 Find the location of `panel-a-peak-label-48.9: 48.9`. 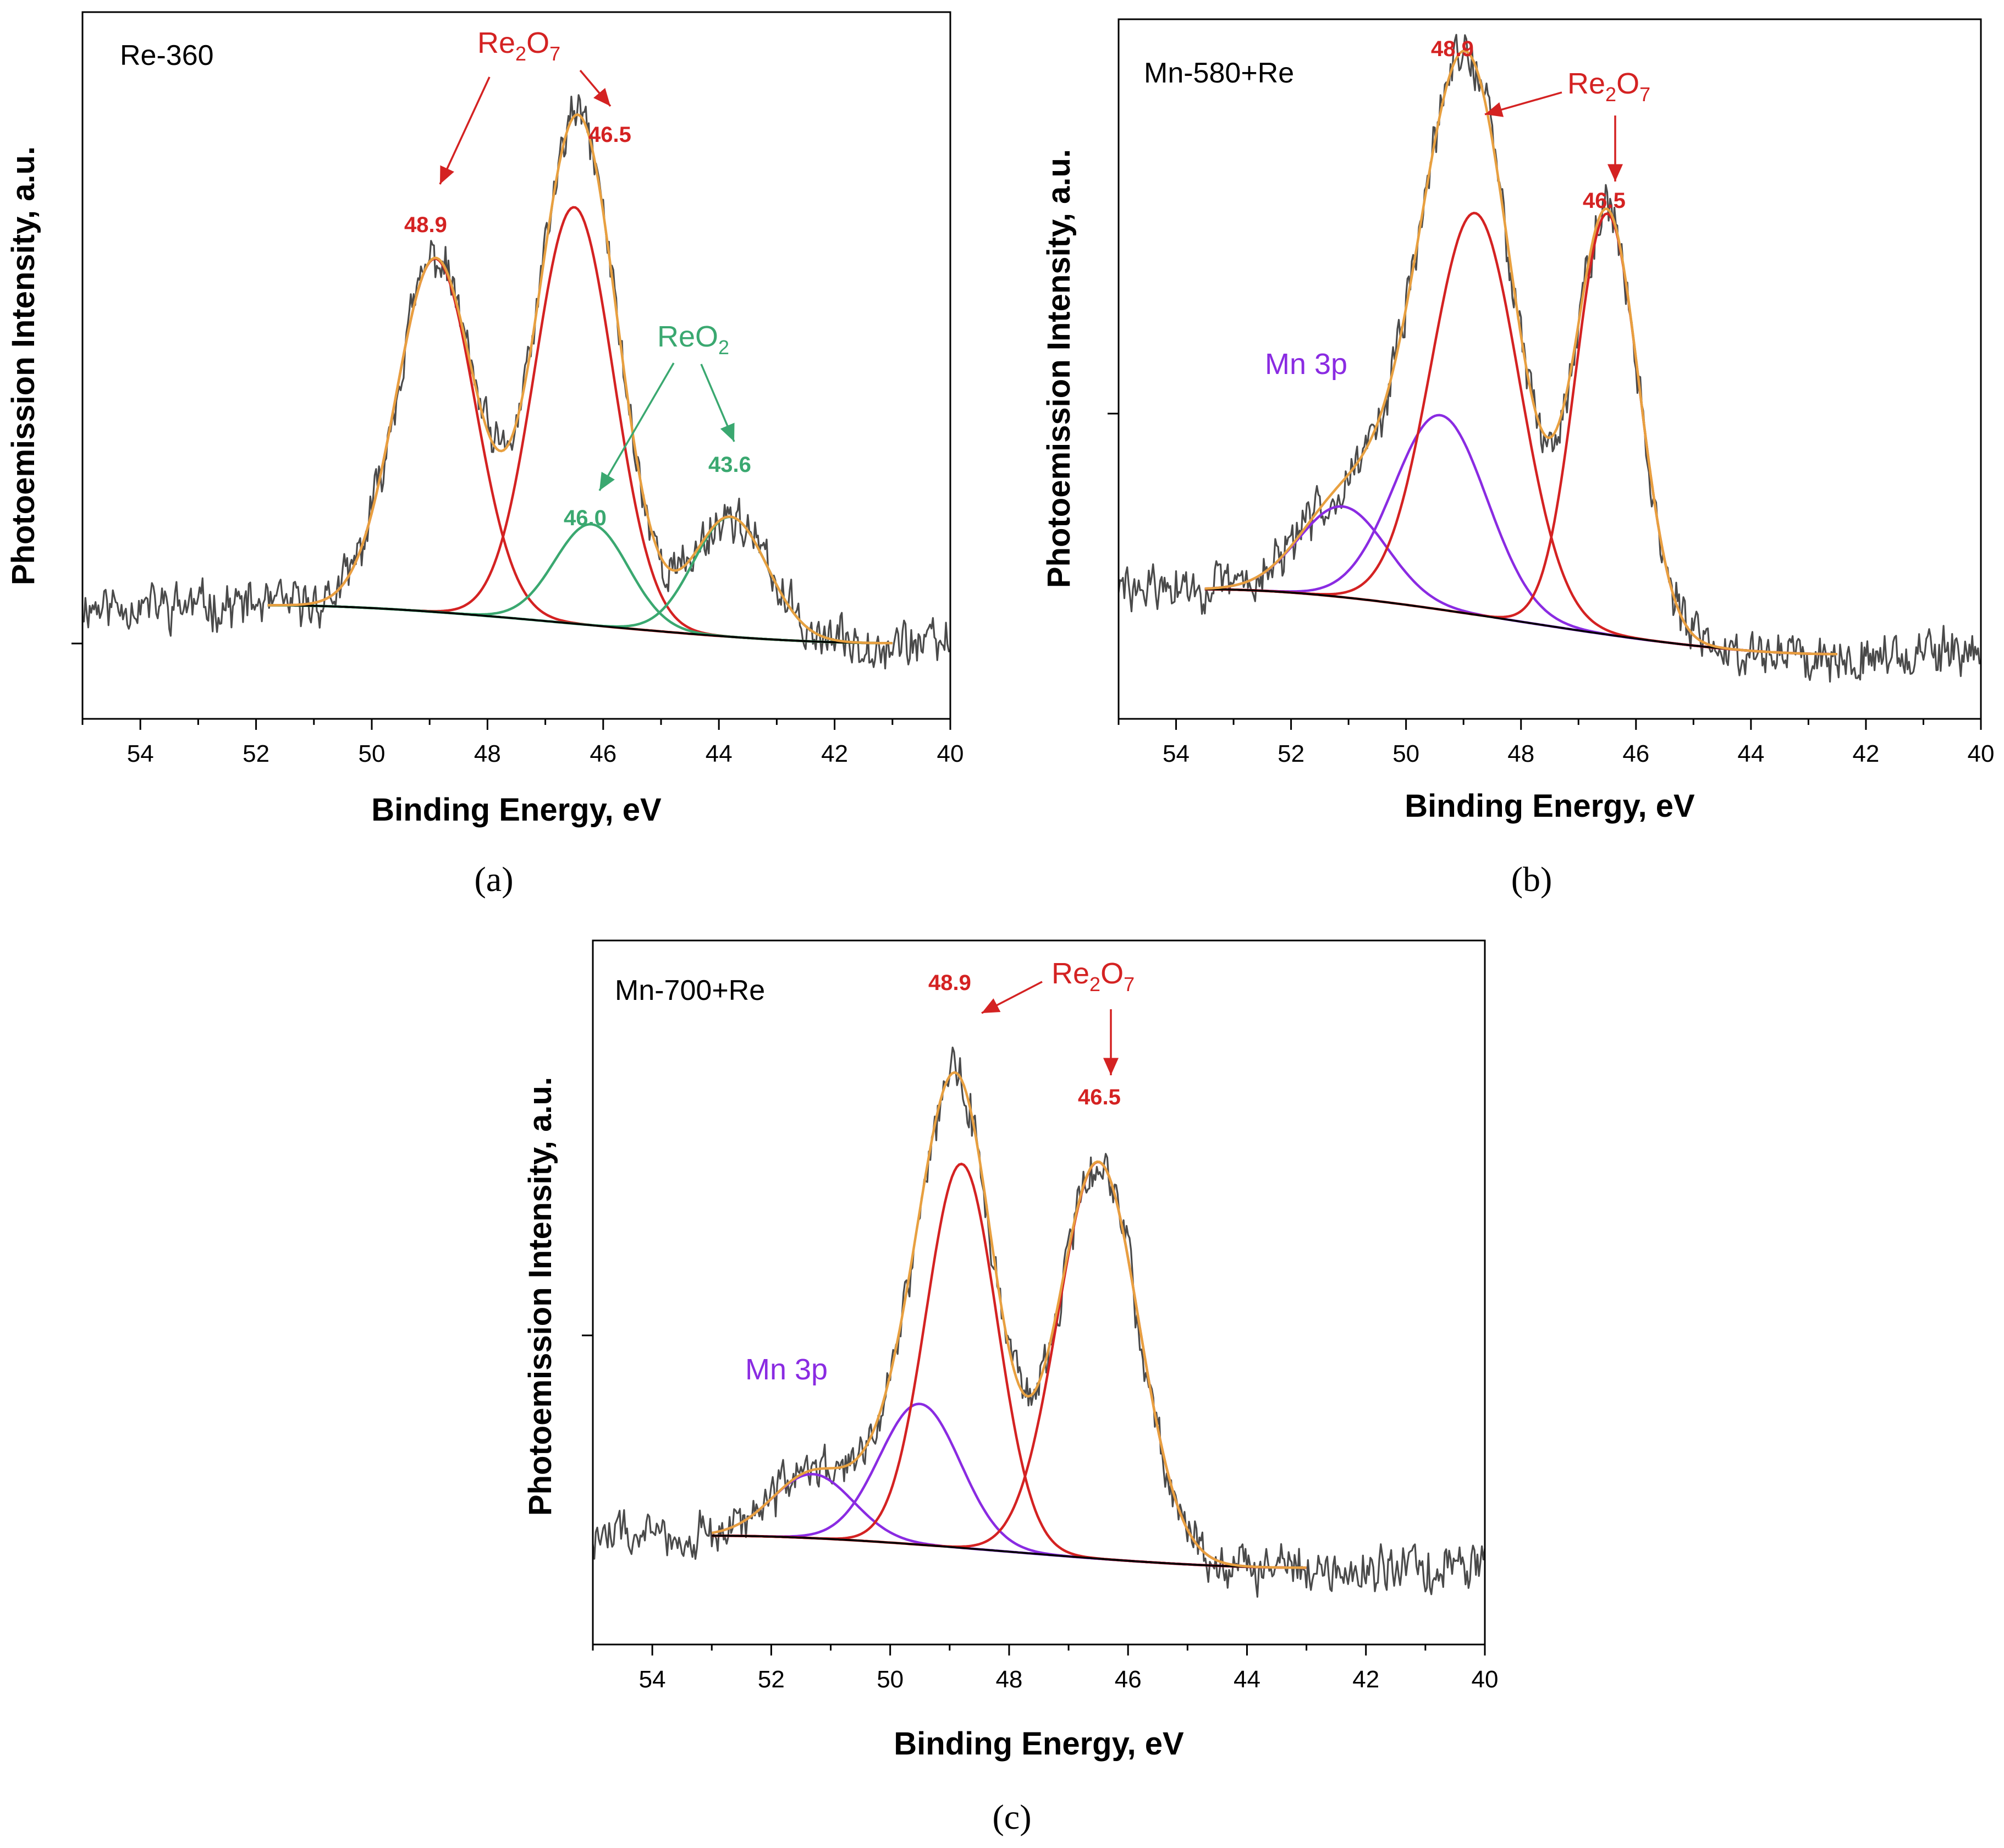

panel-a-peak-label-48.9: 48.9 is located at coordinates (425, 225).